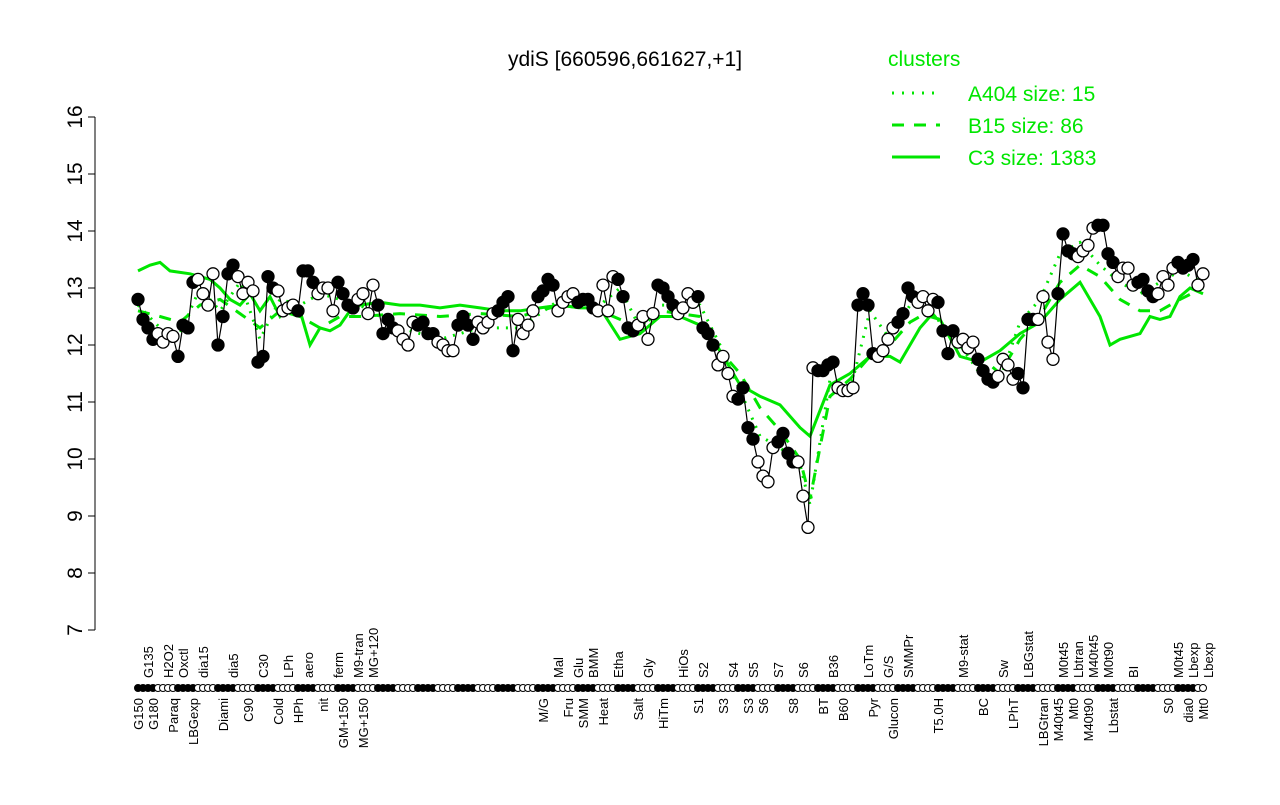  I want to click on chart-title: ydiS [660596,661627,+1], so click(625, 59).